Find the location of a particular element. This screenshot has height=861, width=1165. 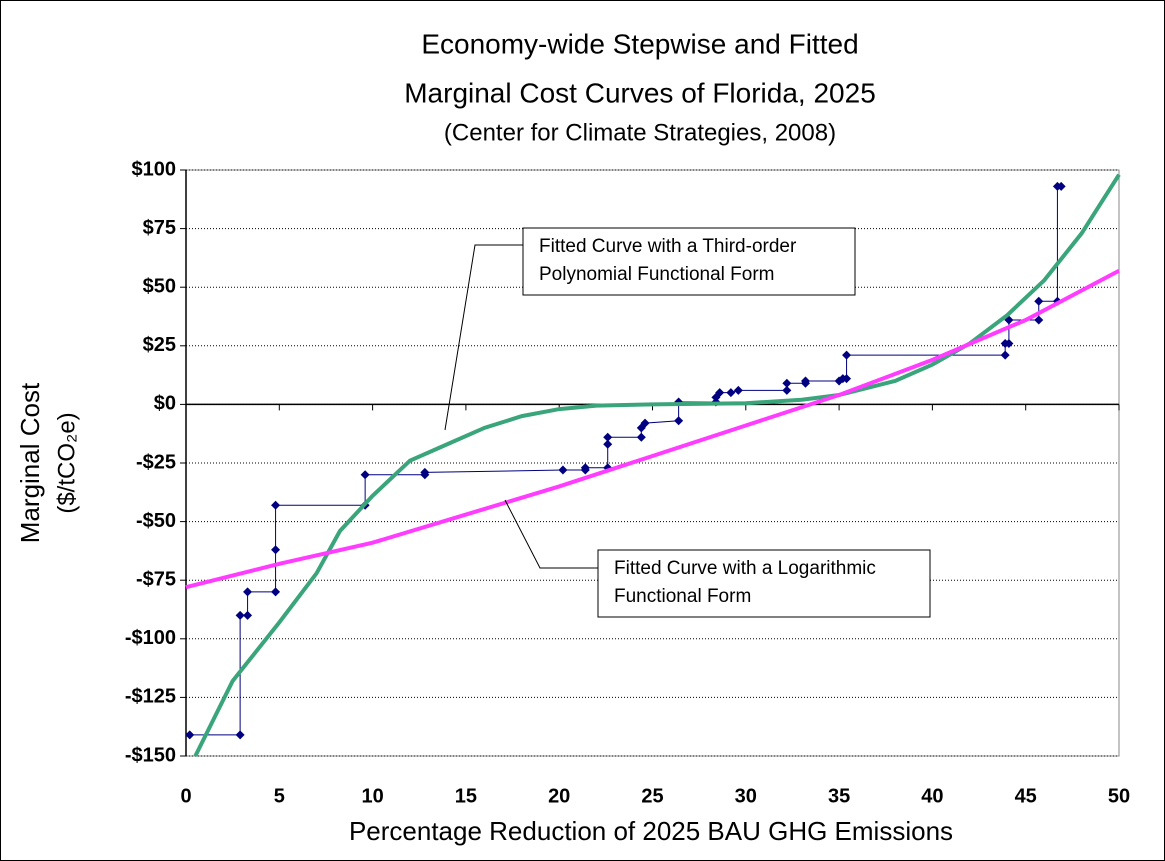

annotation-text: Fitted Curve with a Logarithmic is located at coordinates (745, 568).